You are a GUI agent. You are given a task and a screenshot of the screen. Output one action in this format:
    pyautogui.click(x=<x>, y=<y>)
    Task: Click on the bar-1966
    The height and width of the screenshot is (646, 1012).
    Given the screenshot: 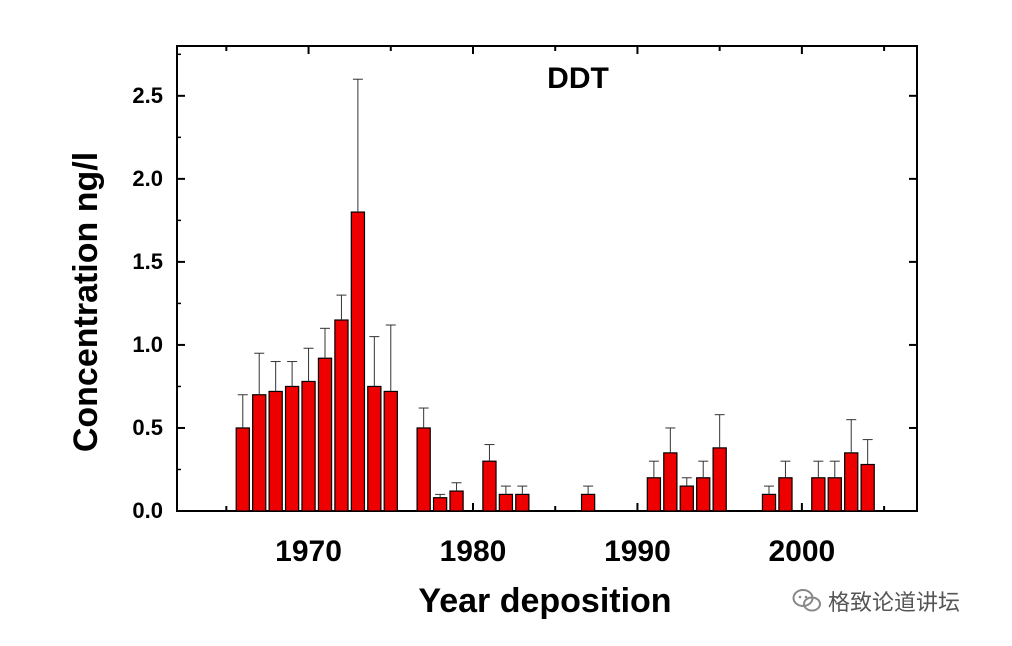 What is the action you would take?
    pyautogui.click(x=242, y=469)
    